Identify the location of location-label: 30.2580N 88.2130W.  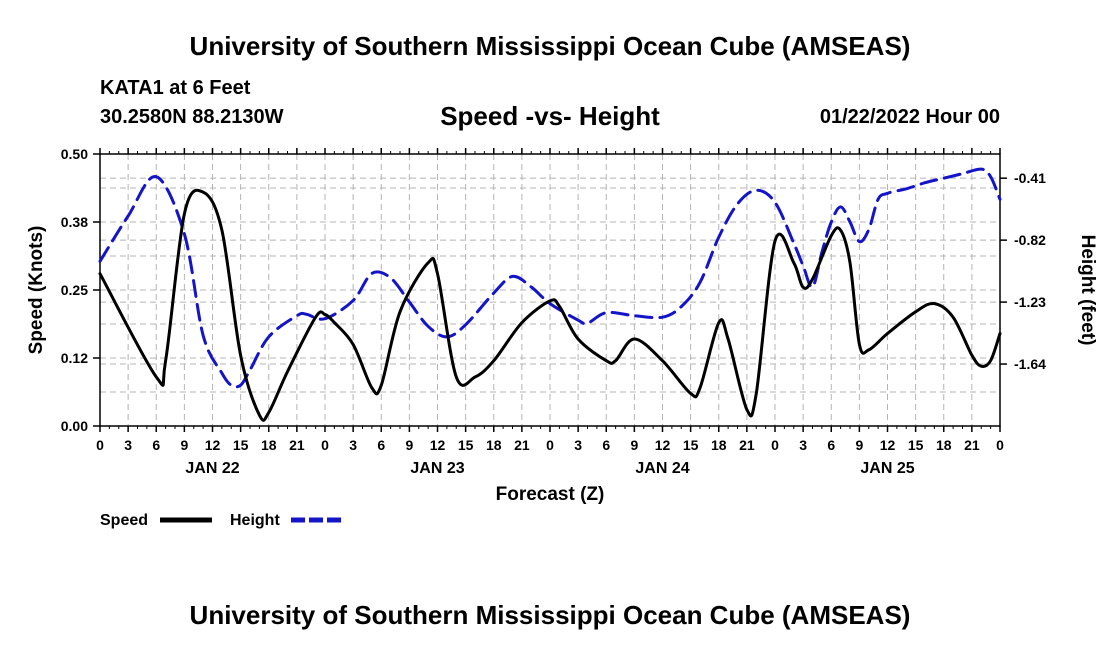
(192, 117).